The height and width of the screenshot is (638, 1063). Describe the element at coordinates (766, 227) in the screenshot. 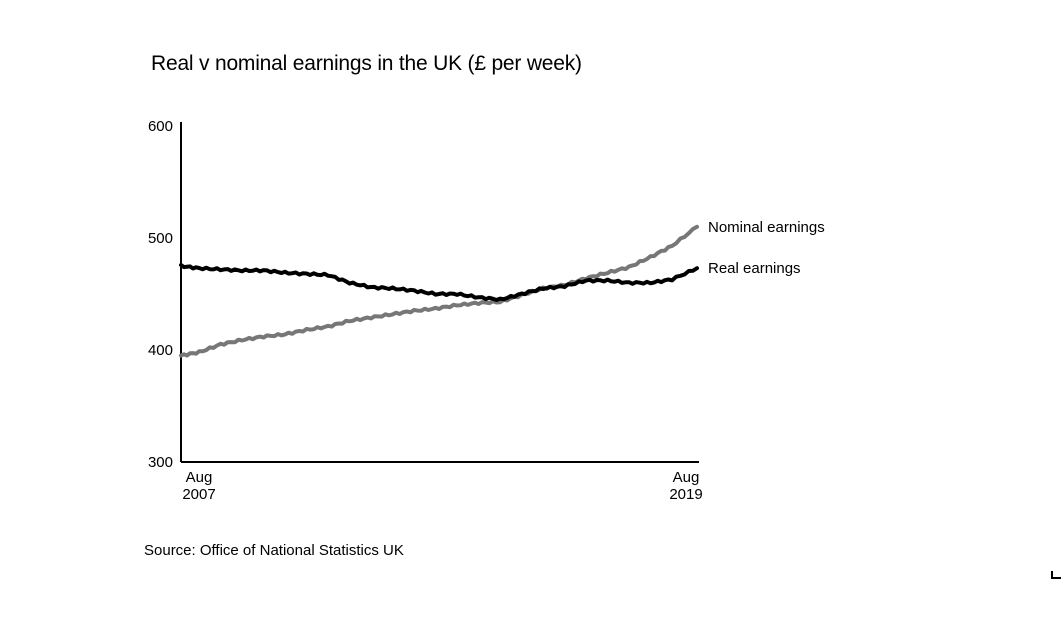

I see `series-label-nominal-earnings: Nominal earnings` at that location.